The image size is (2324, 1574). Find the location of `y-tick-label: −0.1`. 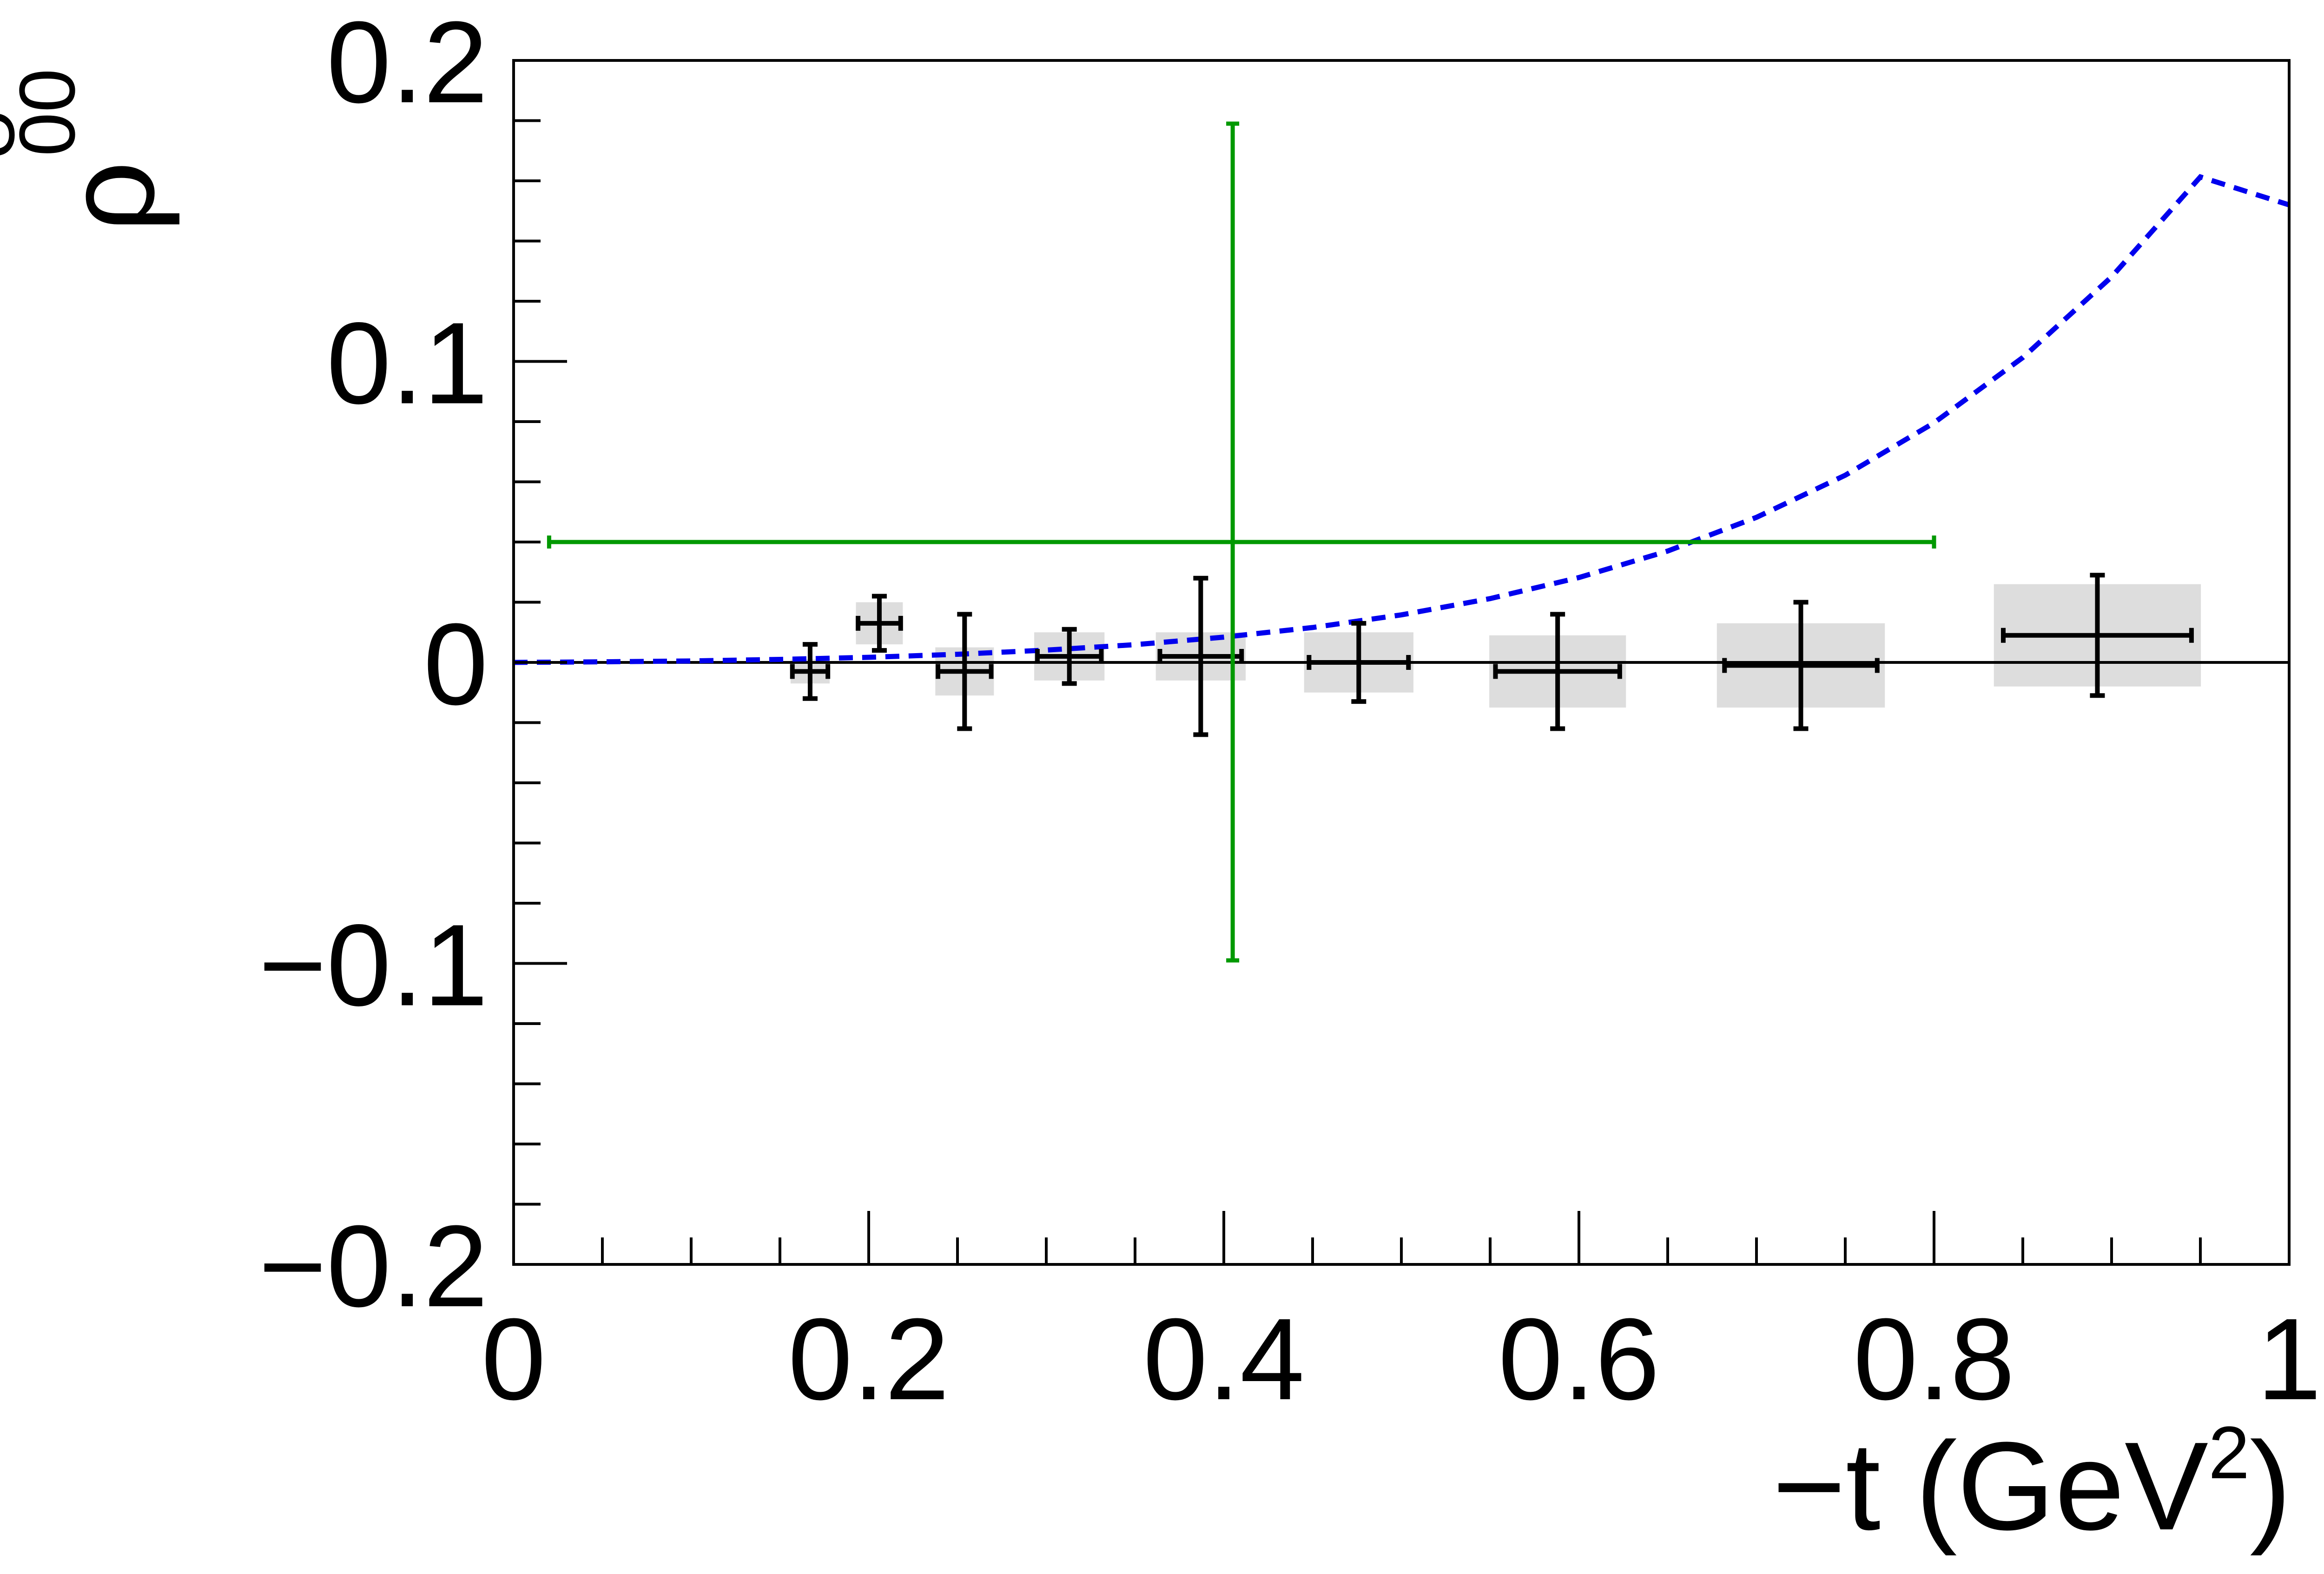

y-tick-label: −0.1 is located at coordinates (373, 965).